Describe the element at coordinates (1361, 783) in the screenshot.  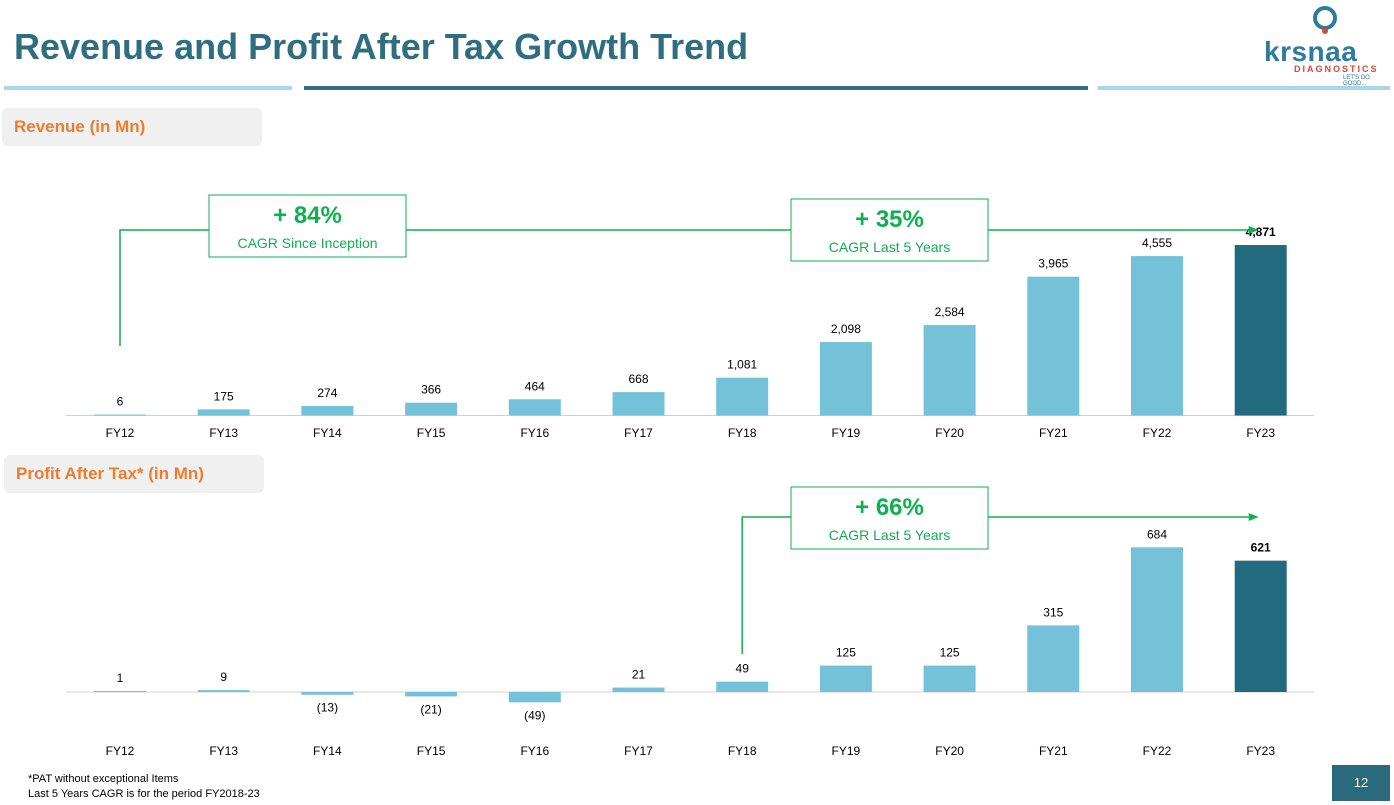
I see `page-number: 12` at that location.